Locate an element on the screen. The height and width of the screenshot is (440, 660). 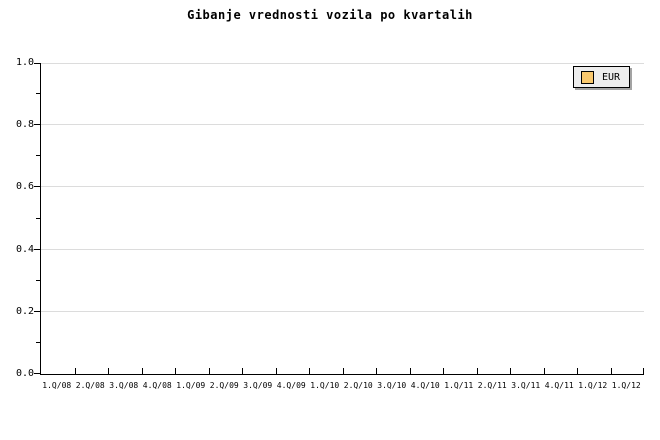
x-axis-tick-label: 4.Q/10 is located at coordinates (425, 385).